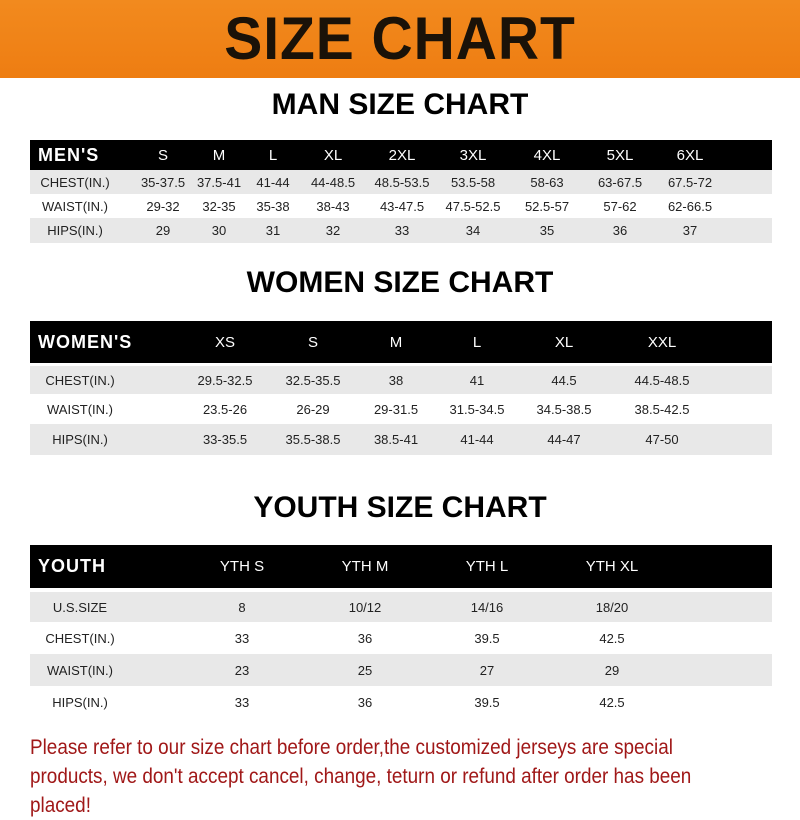 This screenshot has width=800, height=820. What do you see at coordinates (396, 439) in the screenshot?
I see `table-cell: 38.5-41` at bounding box center [396, 439].